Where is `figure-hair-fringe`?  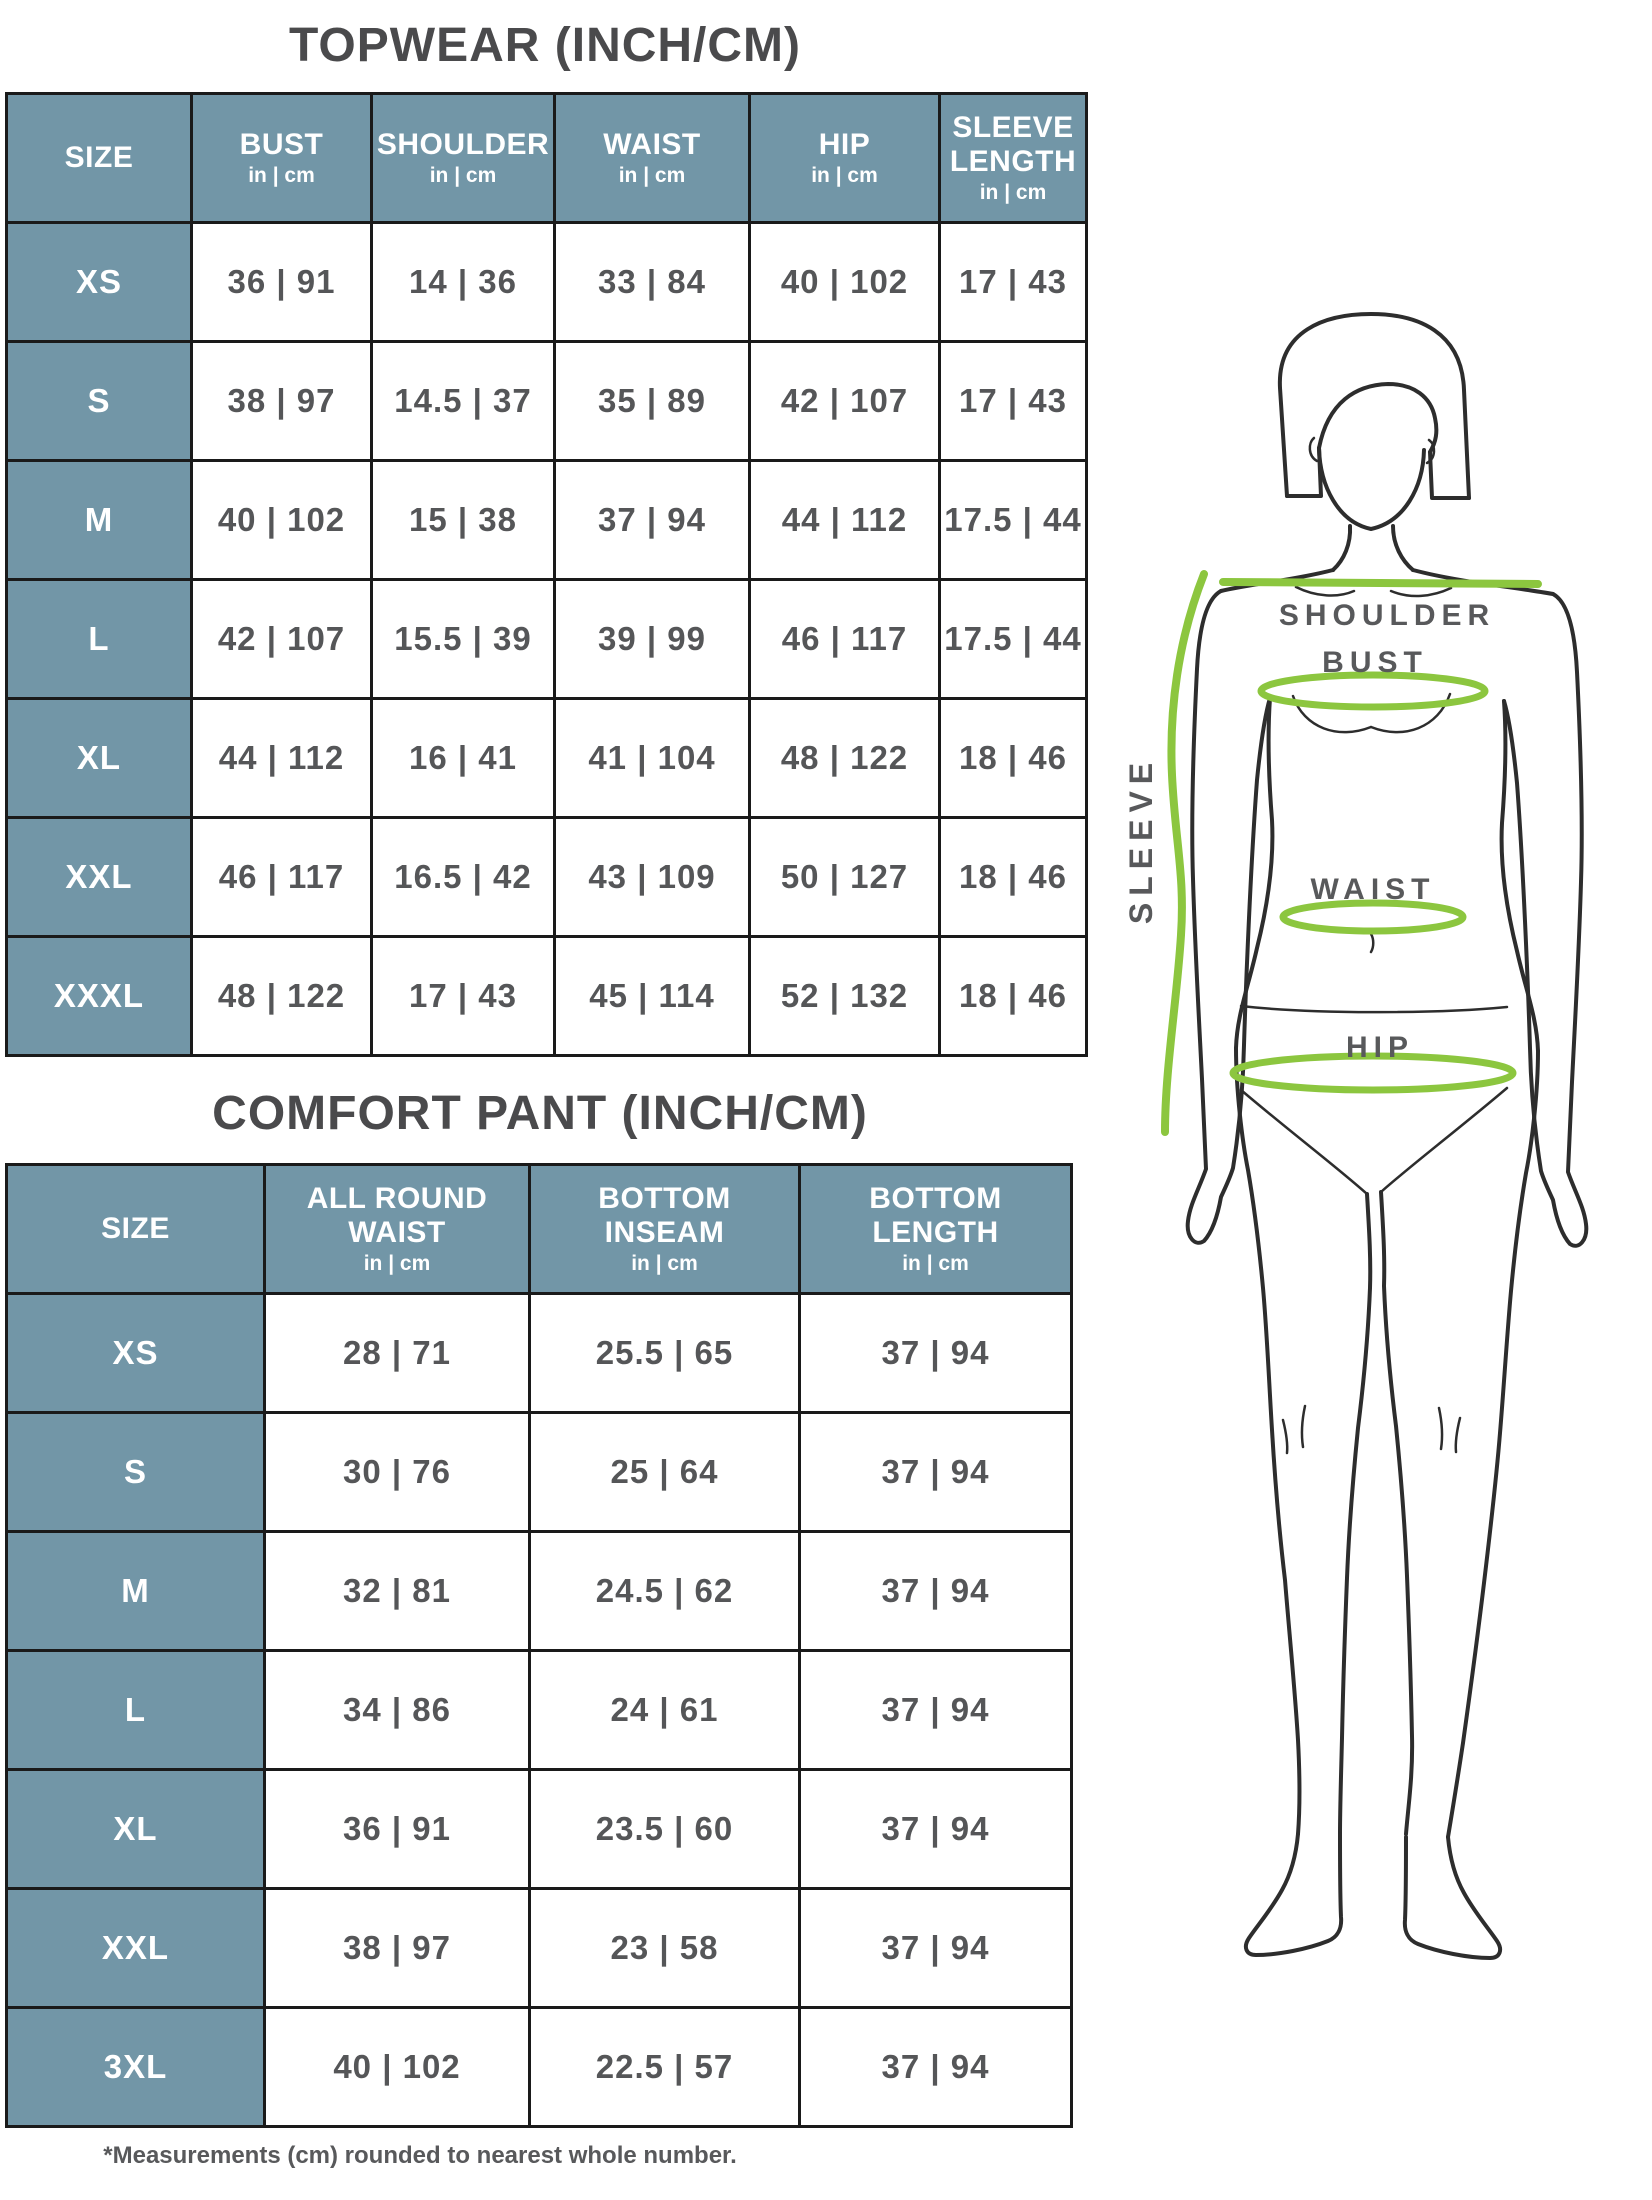 figure-hair-fringe is located at coordinates (1378, 418).